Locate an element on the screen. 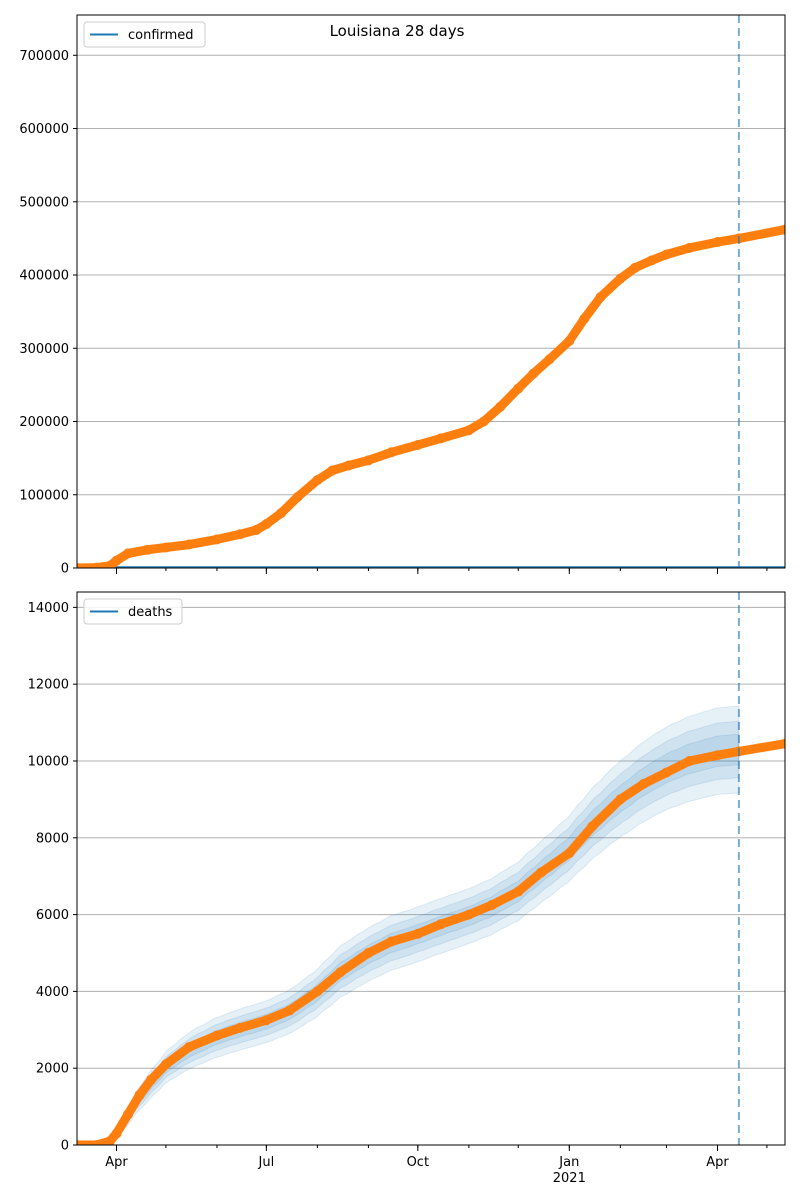  x-tick-label: Jul is located at coordinates (266, 1162).